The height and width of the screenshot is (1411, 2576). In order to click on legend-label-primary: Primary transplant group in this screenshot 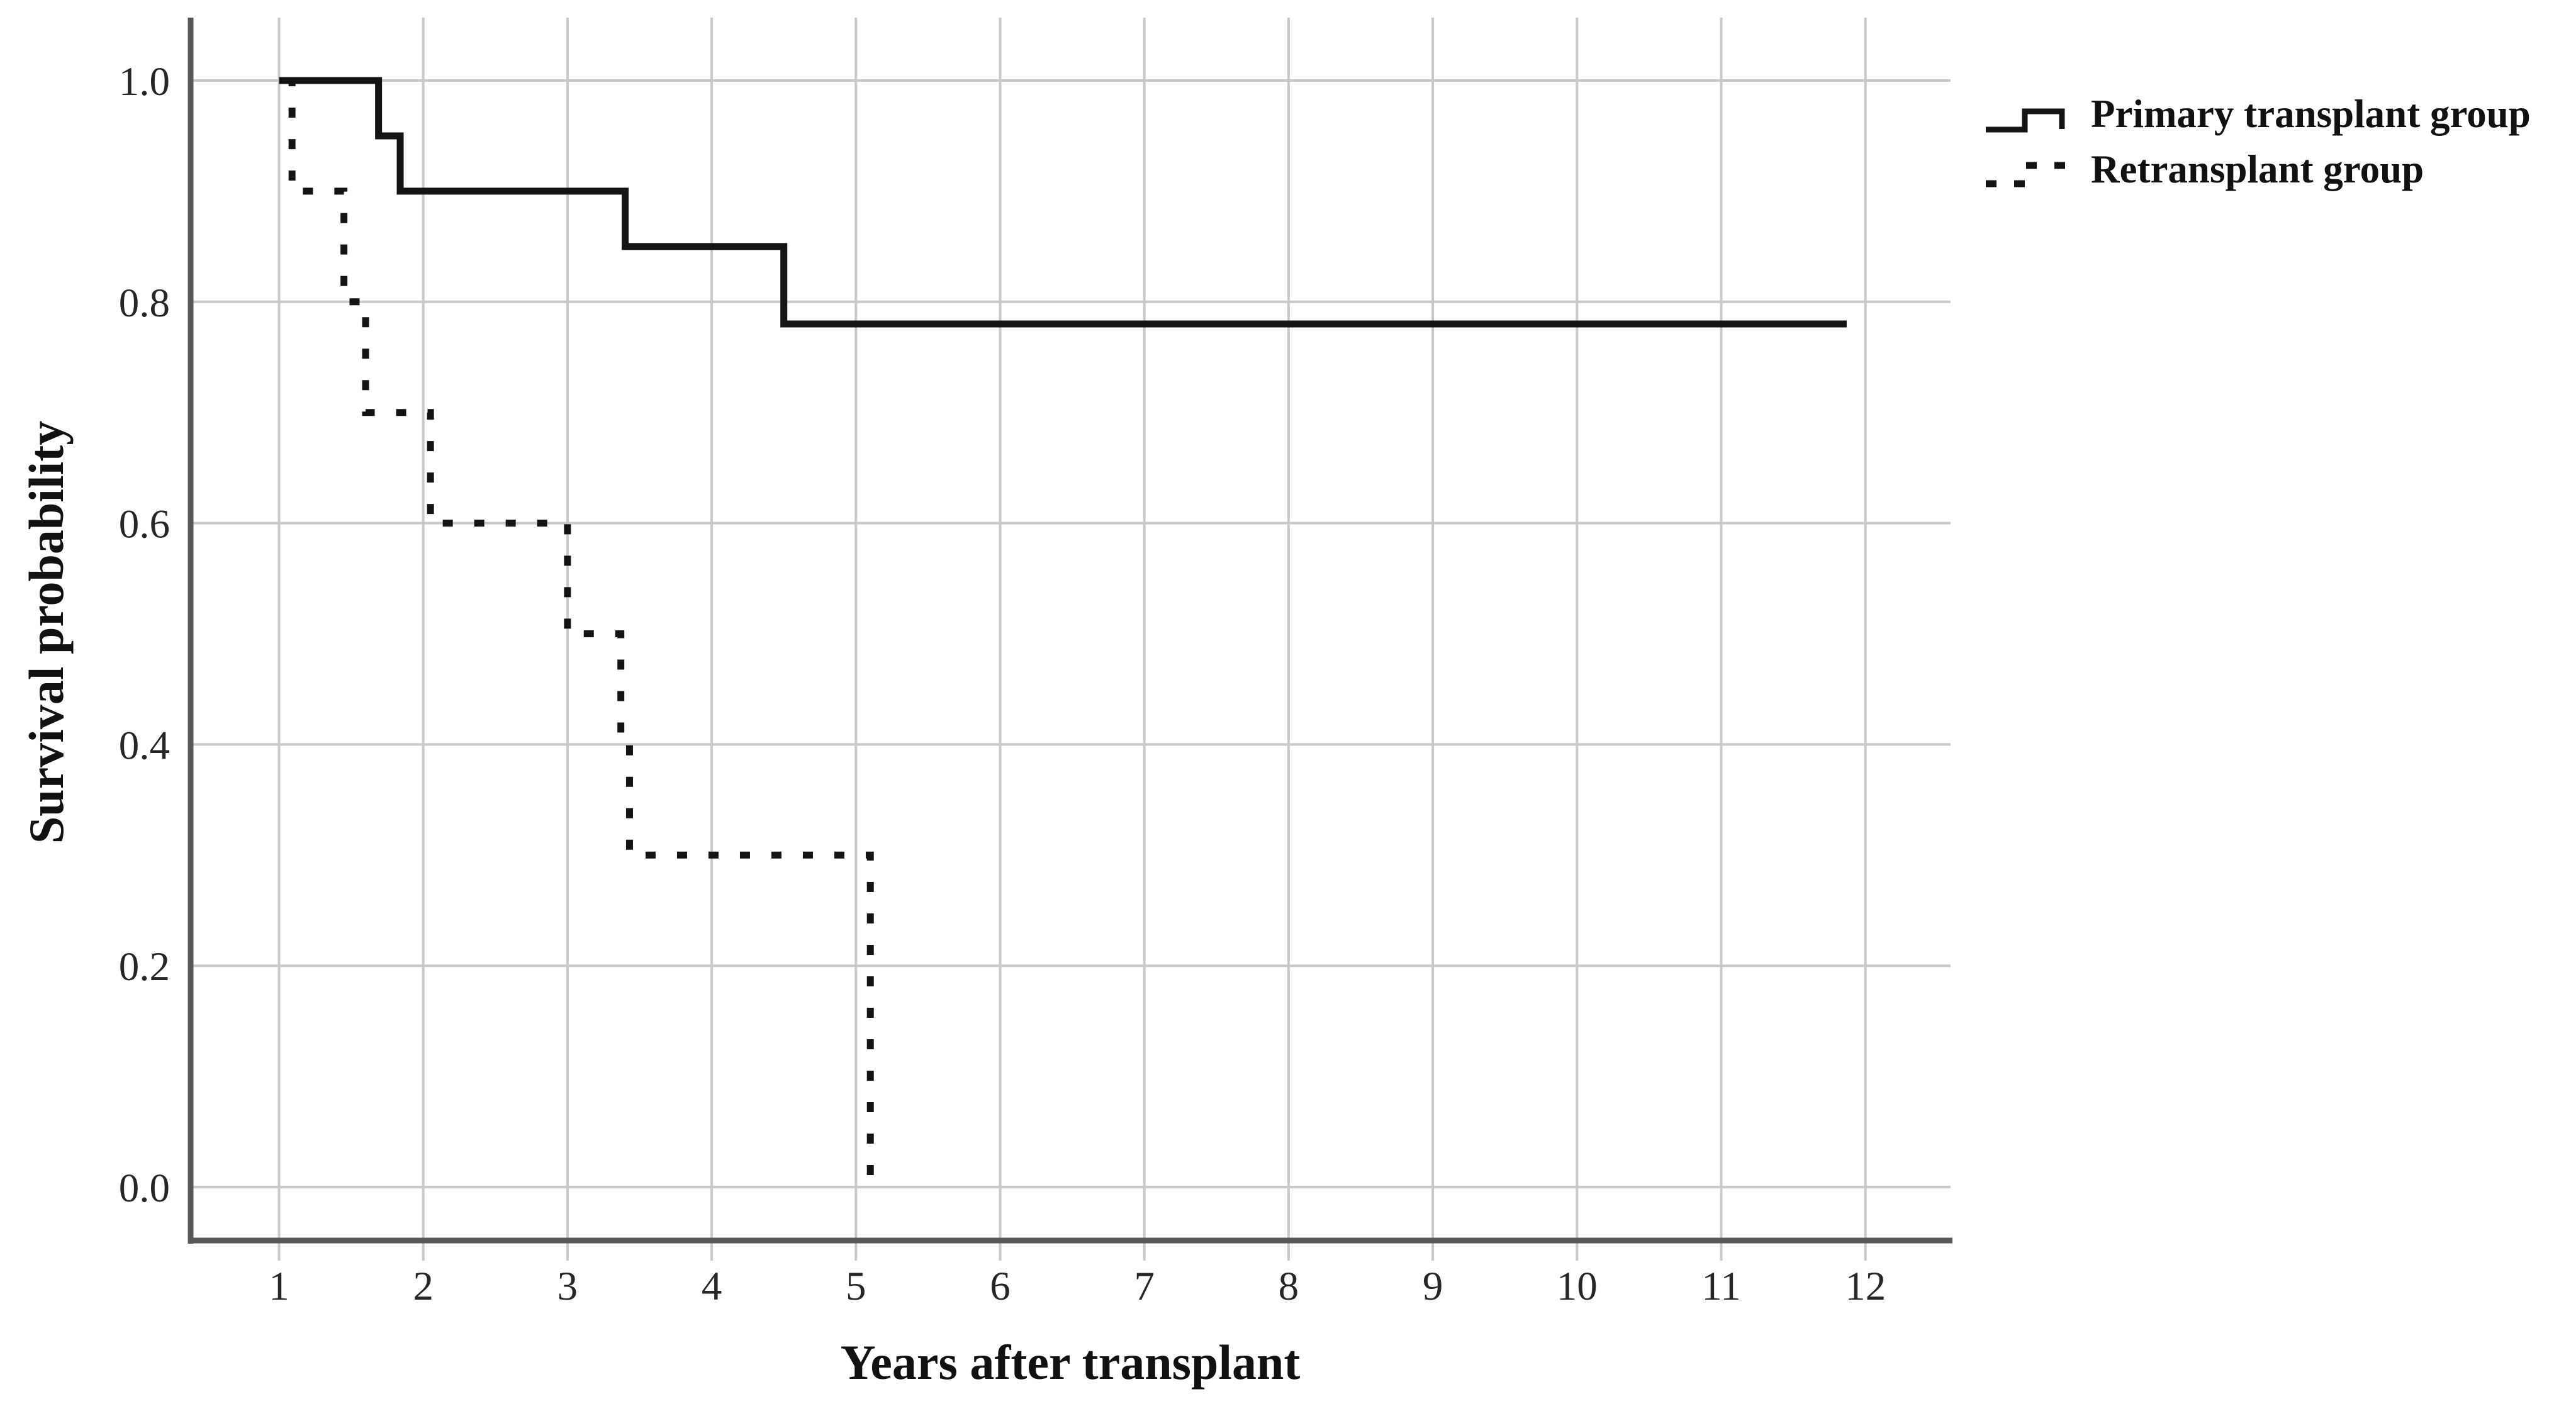, I will do `click(2311, 114)`.